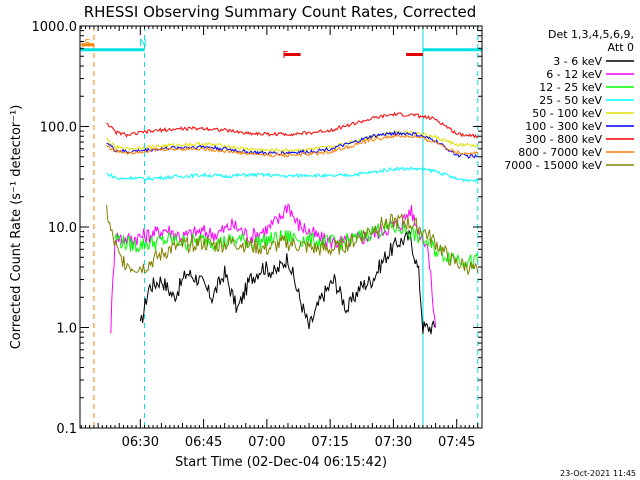 This screenshot has width=640, height=480. What do you see at coordinates (55, 27) in the screenshot?
I see `y-tick-label: 1000.0` at bounding box center [55, 27].